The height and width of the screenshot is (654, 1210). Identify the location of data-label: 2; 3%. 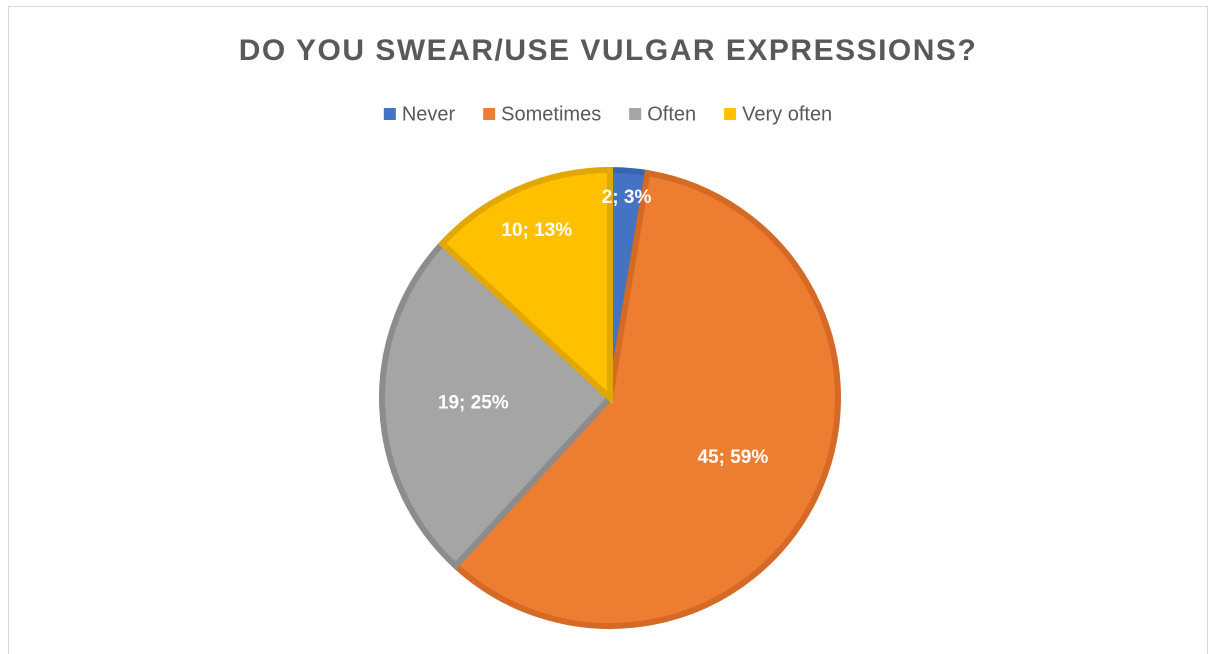
(627, 197).